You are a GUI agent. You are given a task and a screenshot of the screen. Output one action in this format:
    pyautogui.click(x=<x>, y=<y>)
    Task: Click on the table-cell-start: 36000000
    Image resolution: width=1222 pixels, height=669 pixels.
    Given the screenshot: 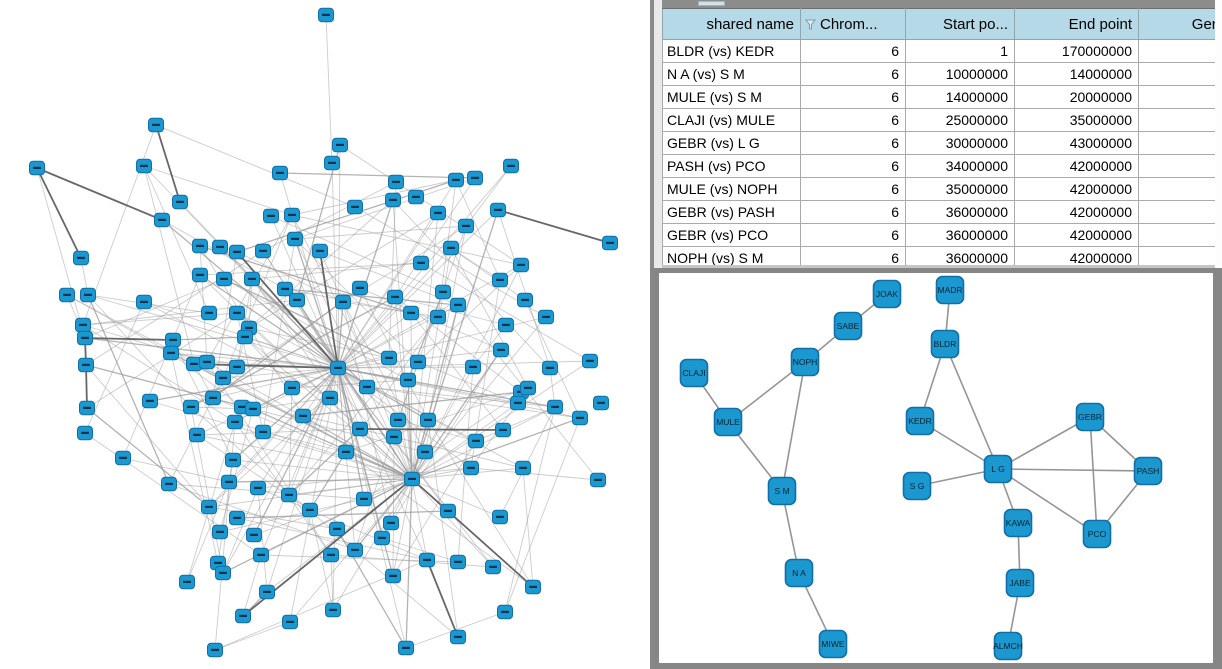 What is the action you would take?
    pyautogui.click(x=960, y=212)
    